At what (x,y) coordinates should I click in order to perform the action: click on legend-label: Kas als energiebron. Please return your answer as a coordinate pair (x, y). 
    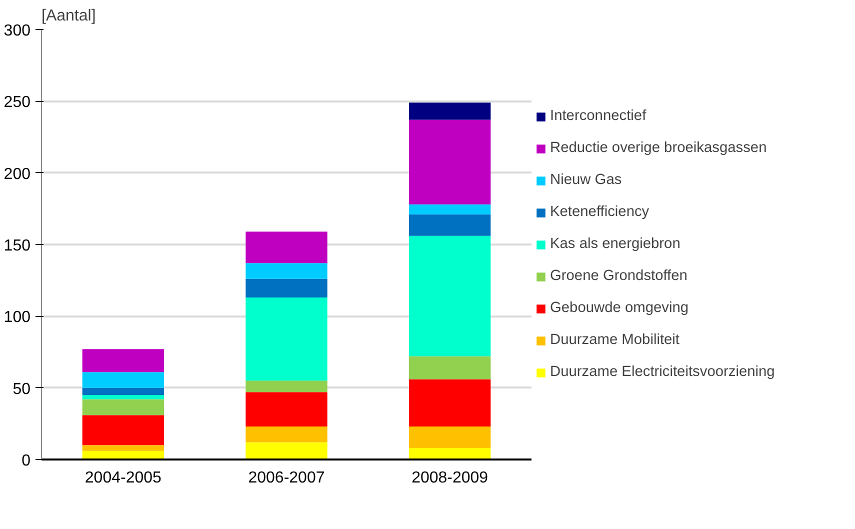
    Looking at the image, I should click on (615, 244).